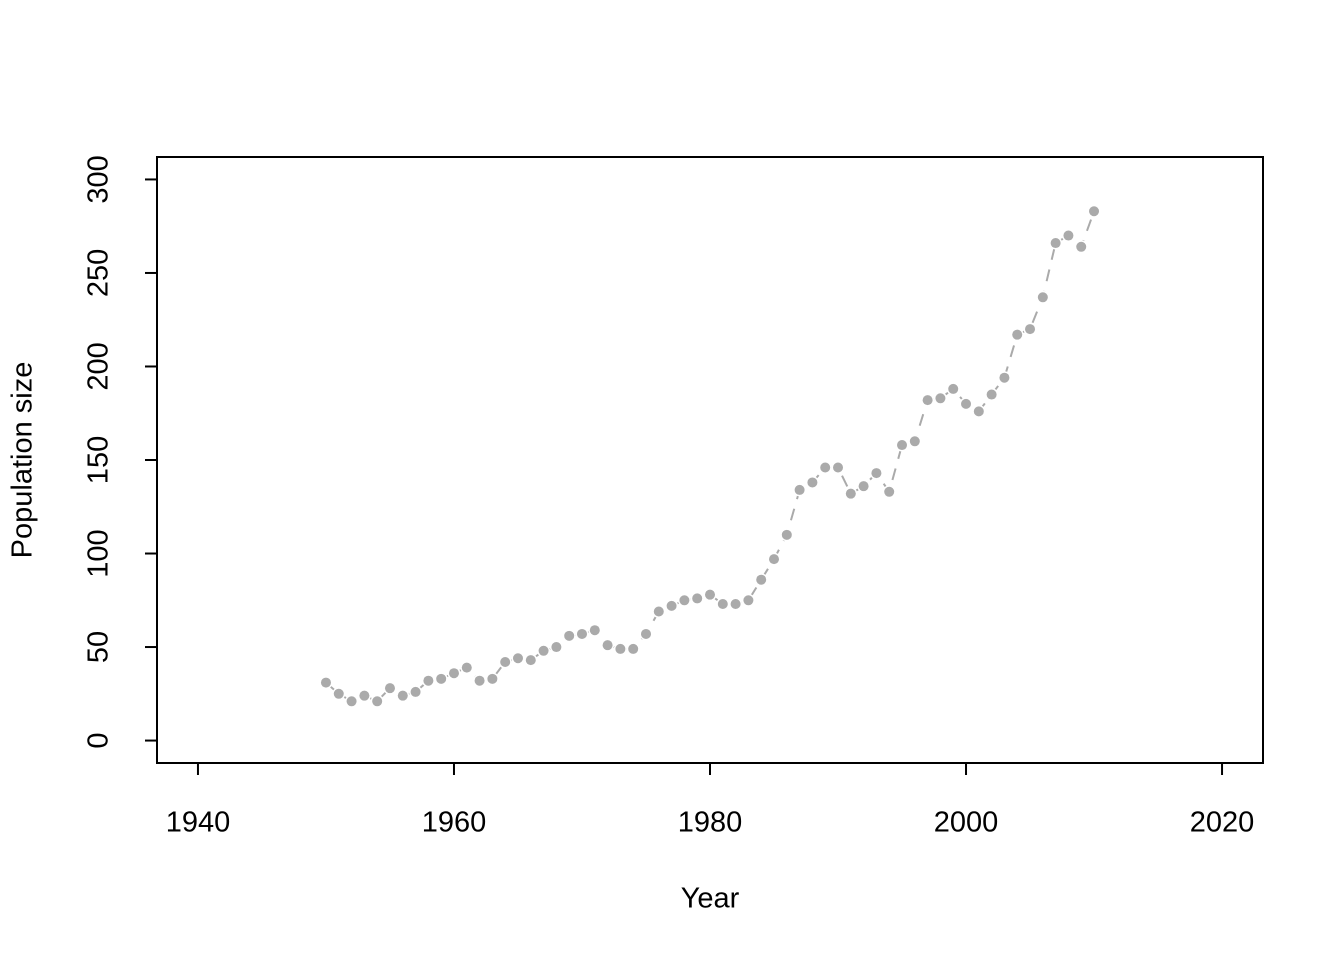  Describe the element at coordinates (99, 179) in the screenshot. I see `y-tick-label: 300` at that location.